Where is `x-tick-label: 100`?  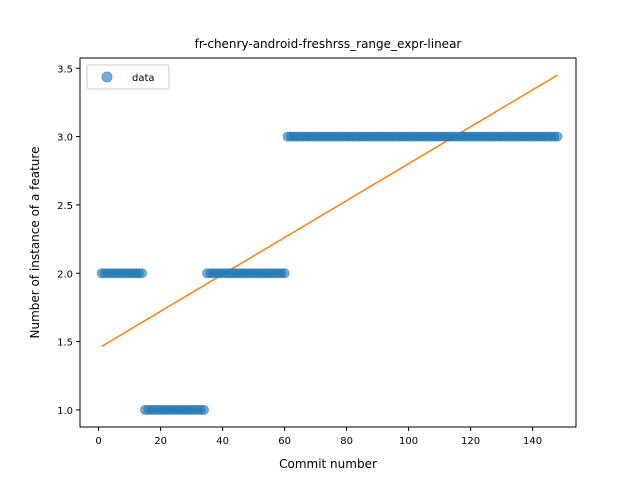 x-tick-label: 100 is located at coordinates (408, 441).